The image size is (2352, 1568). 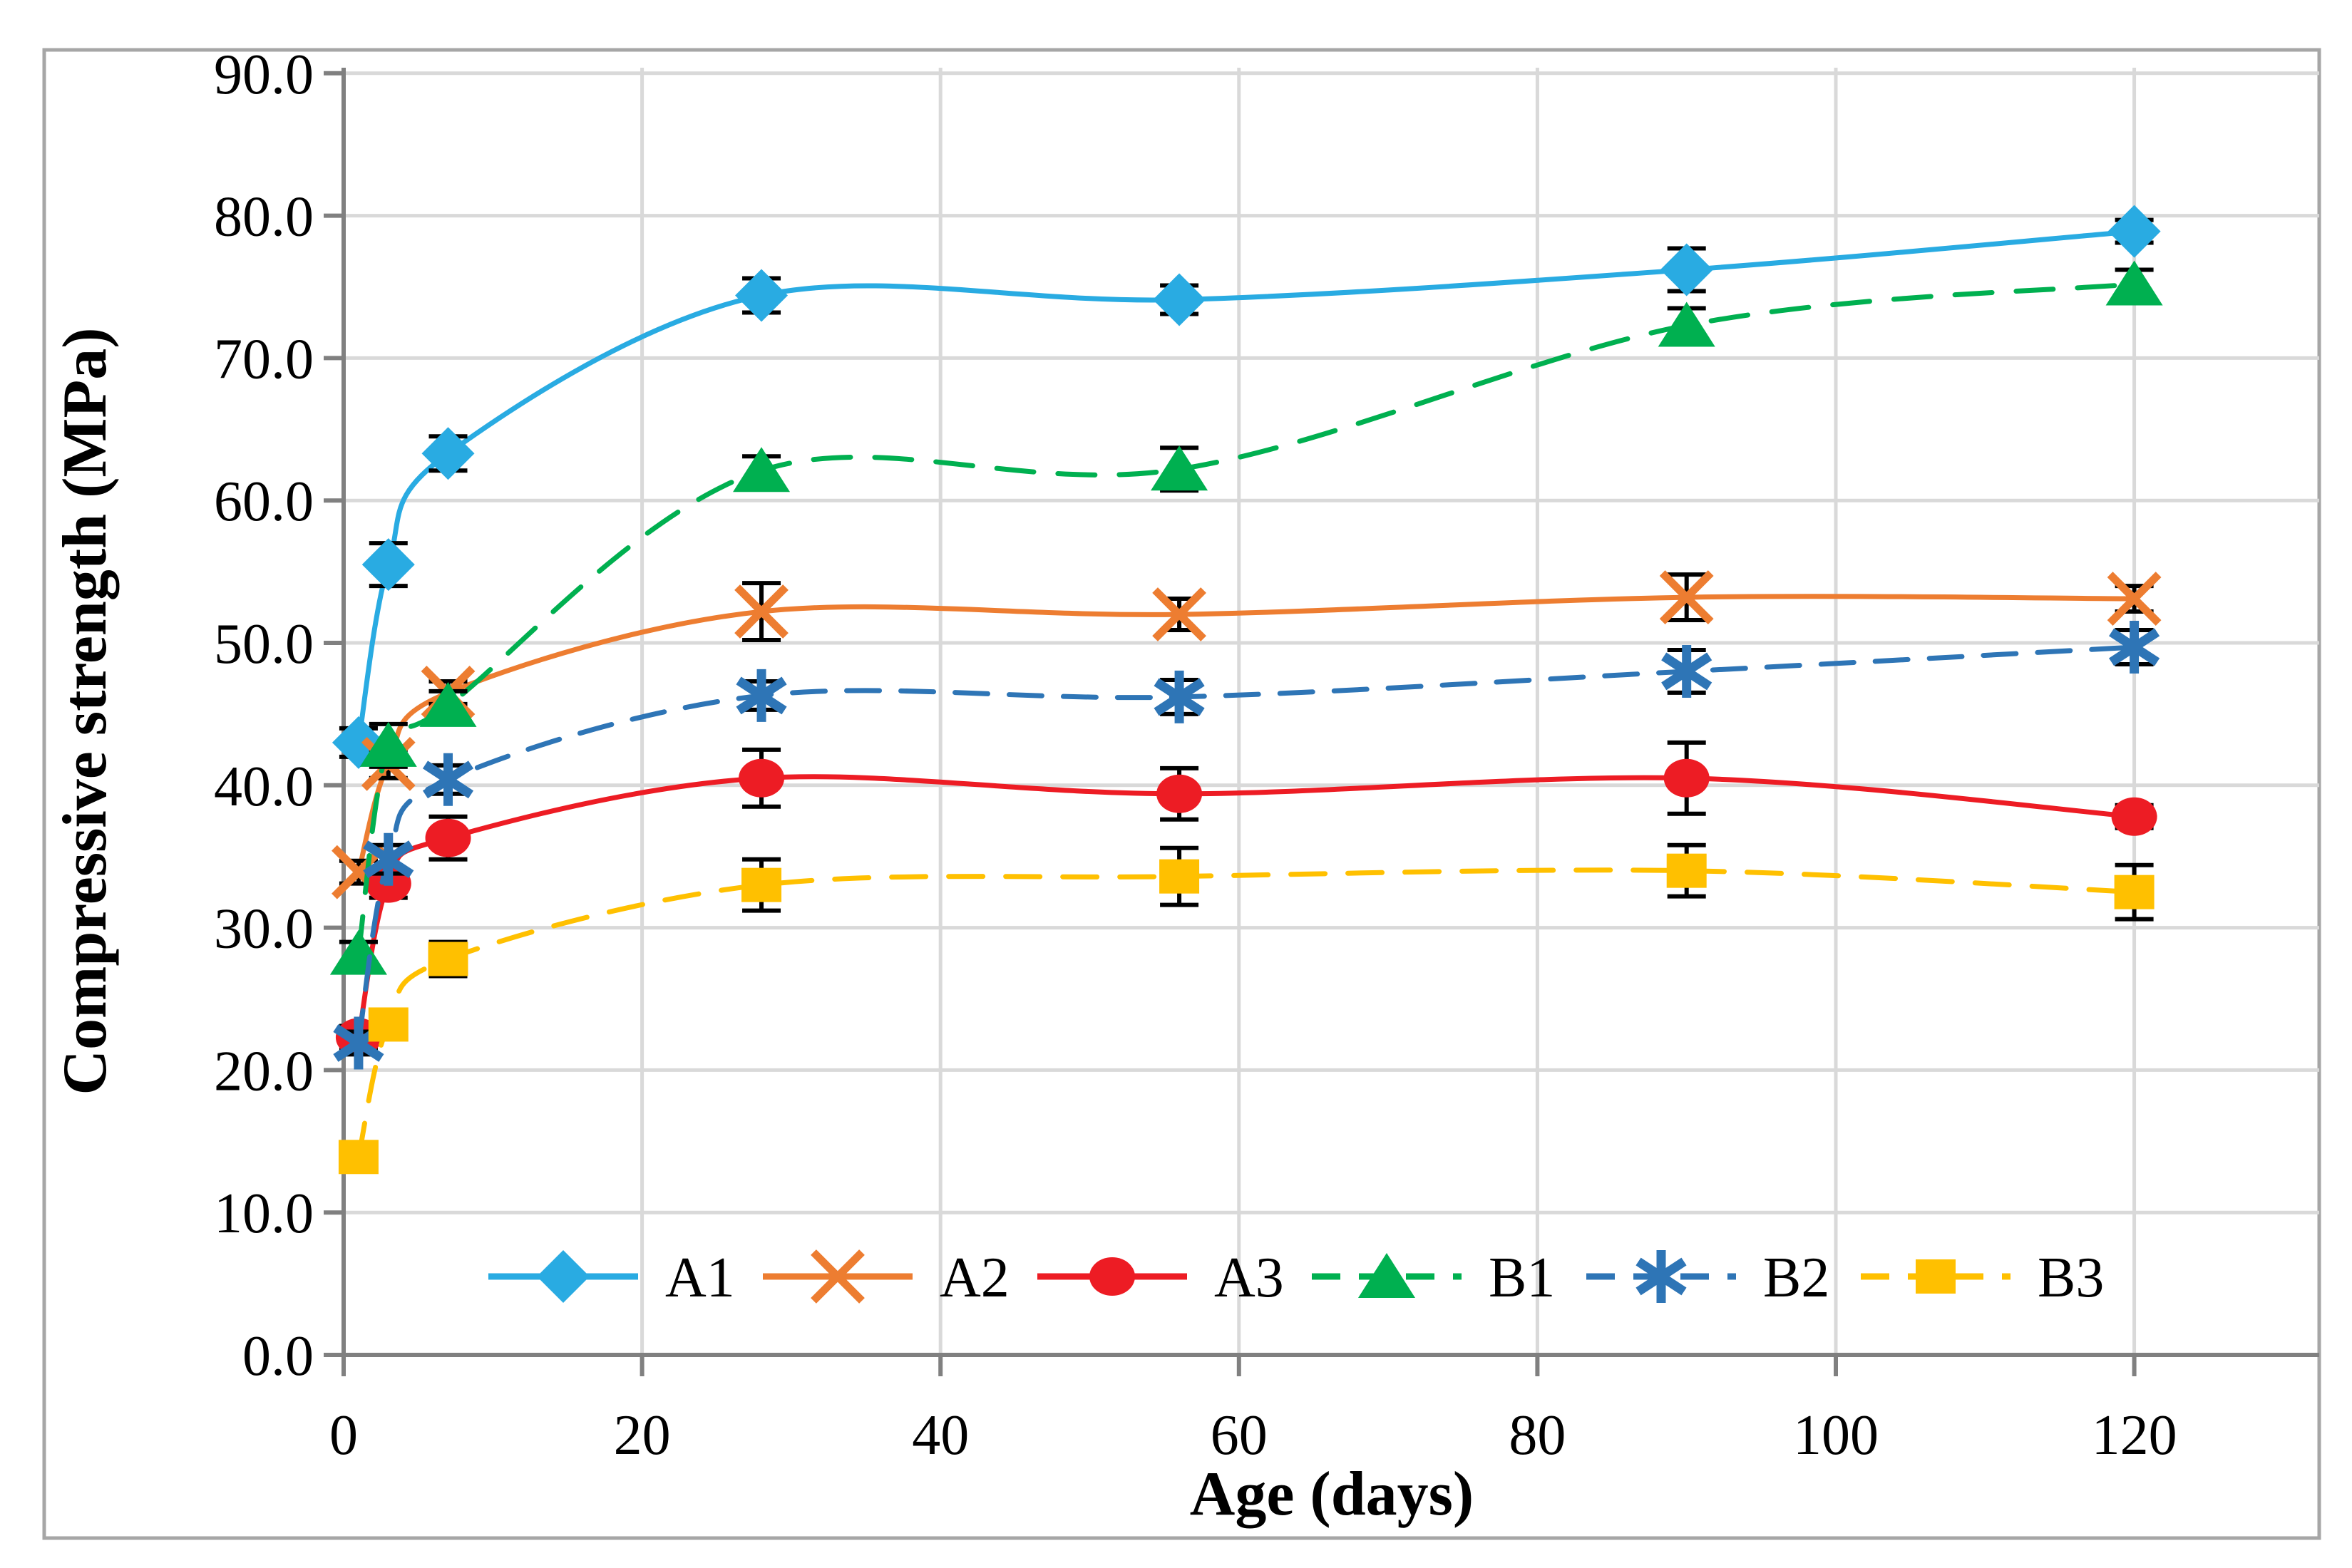 What do you see at coordinates (761, 612) in the screenshot?
I see `marker-A2-28d` at bounding box center [761, 612].